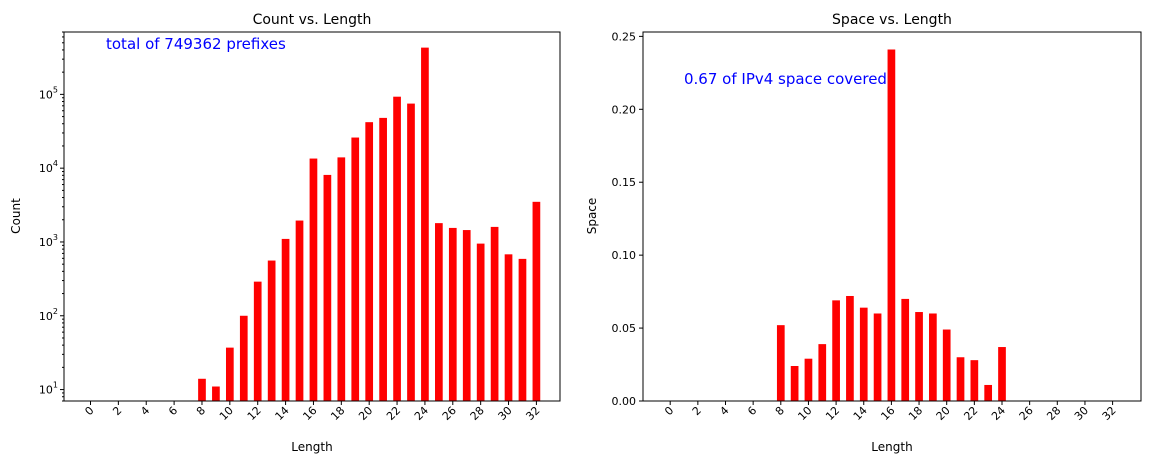 This screenshot has width=1153, height=463. I want to click on count-x-tick-label: 28, so click(477, 413).